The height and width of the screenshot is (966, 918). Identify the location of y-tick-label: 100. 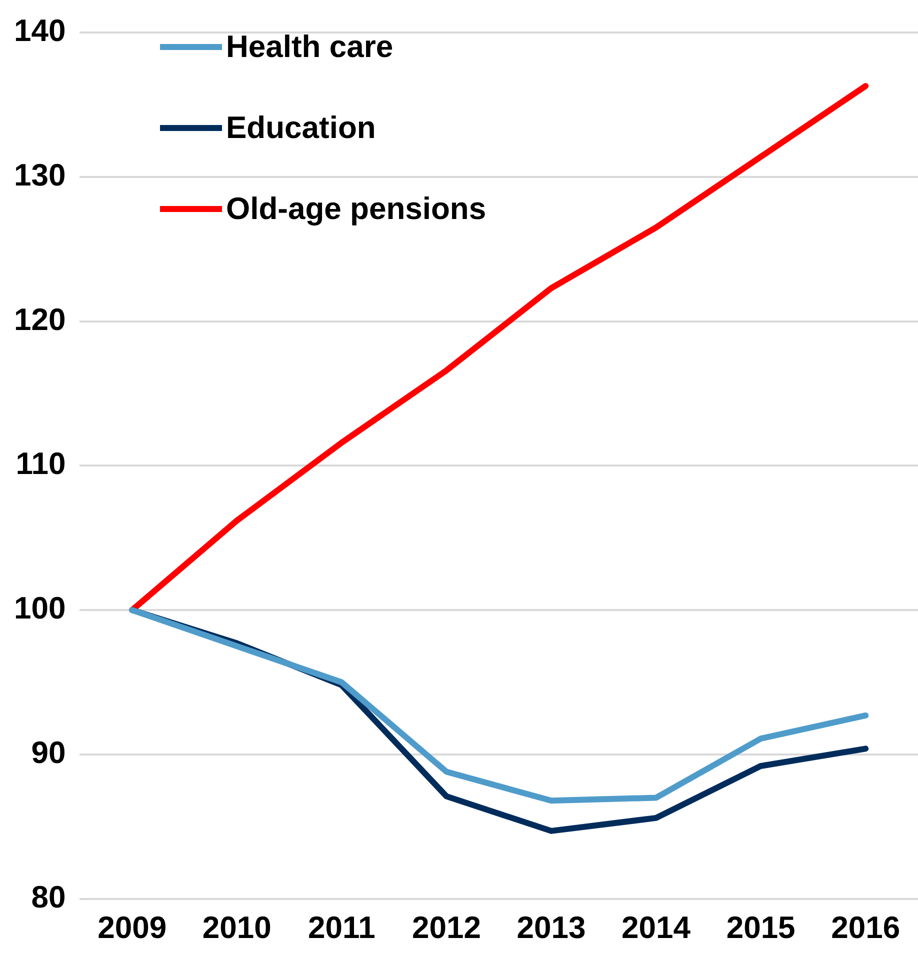
(40, 608).